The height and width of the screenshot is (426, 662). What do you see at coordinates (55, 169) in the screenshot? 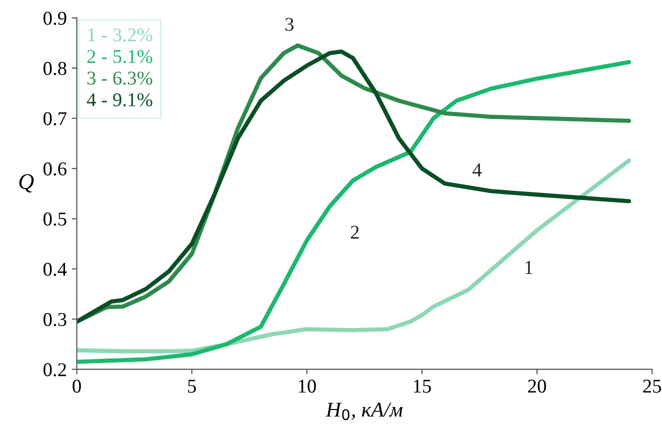
I see `y-tick-label: 0.6` at bounding box center [55, 169].